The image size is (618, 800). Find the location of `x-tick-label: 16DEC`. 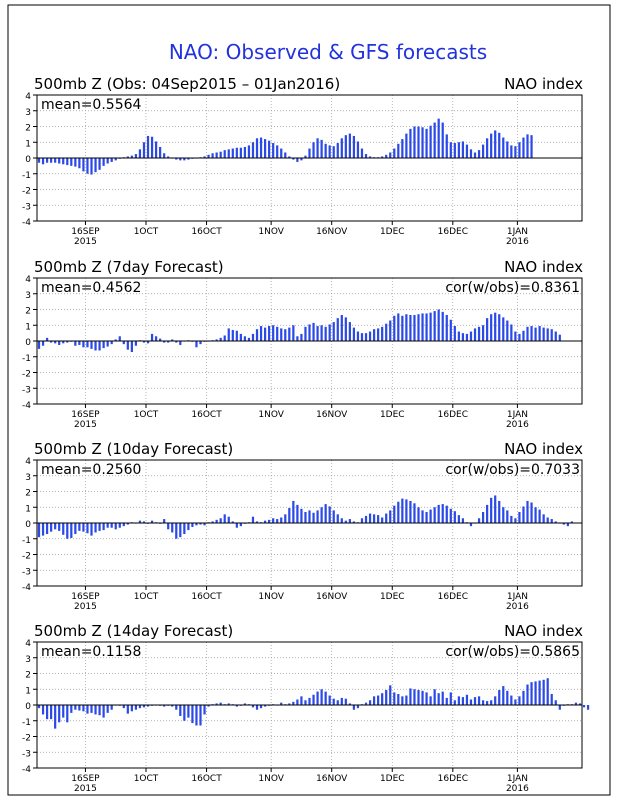

x-tick-label: 16DEC is located at coordinates (453, 779).